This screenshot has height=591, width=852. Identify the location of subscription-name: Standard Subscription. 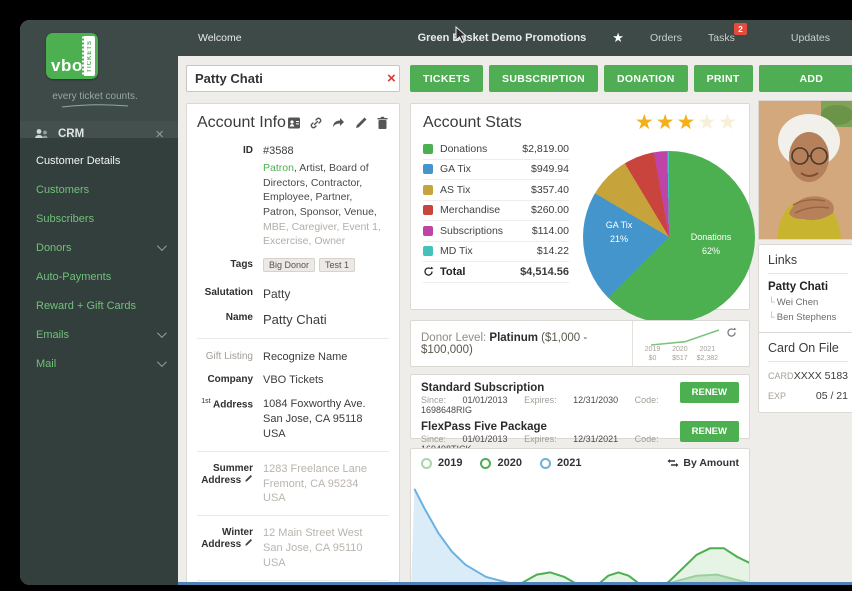
(483, 388).